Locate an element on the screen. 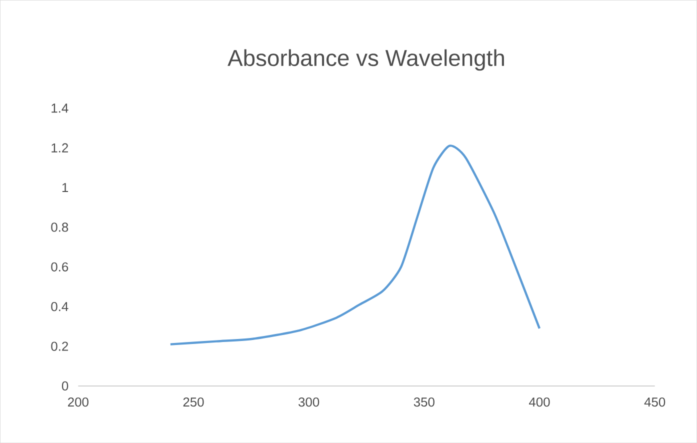  x-tick-label: 200 is located at coordinates (78, 402).